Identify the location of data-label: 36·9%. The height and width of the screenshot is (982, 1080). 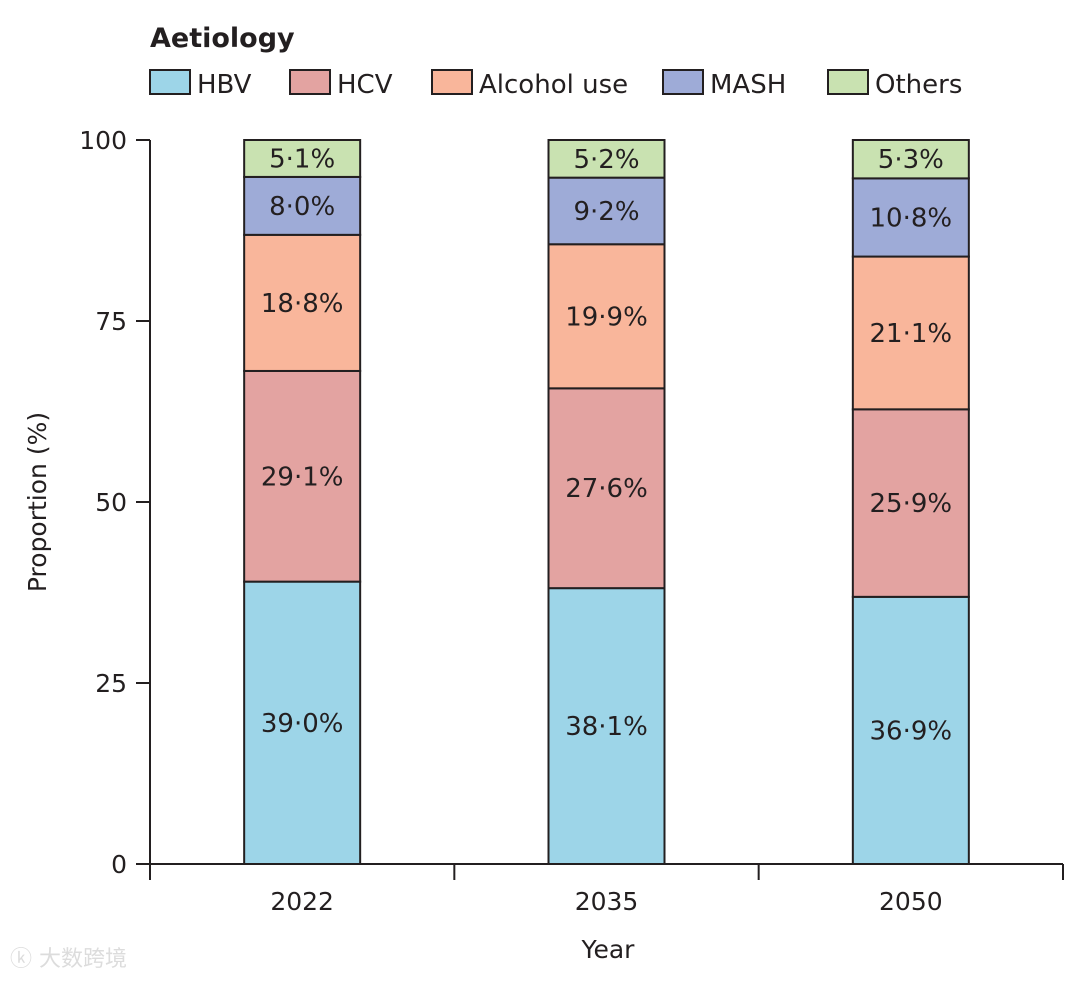
(911, 731).